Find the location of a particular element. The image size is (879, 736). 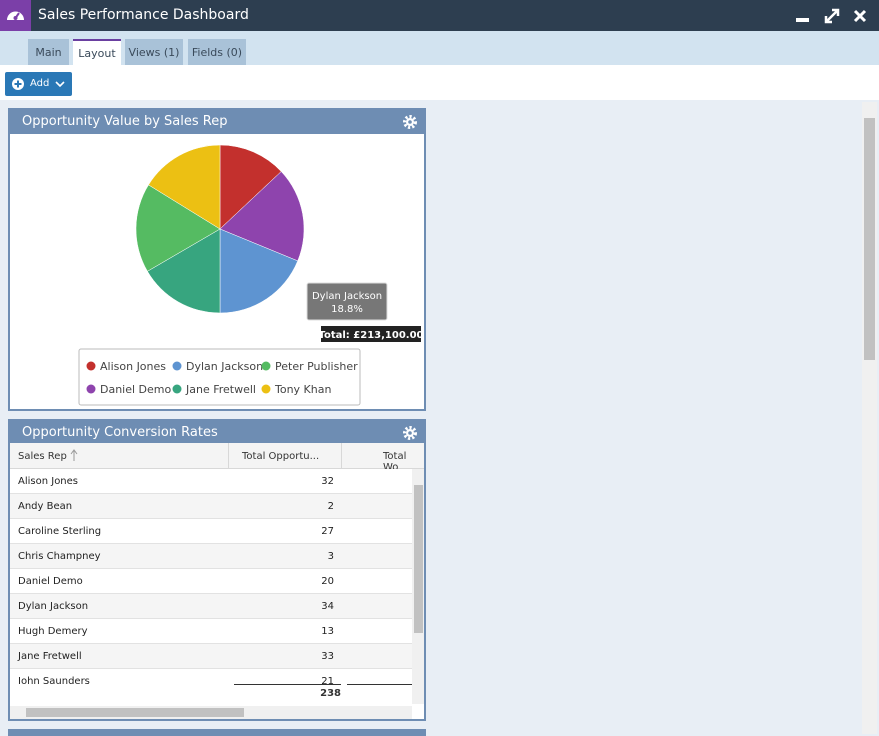

cell-name: Dylan Jackson is located at coordinates (53, 606).